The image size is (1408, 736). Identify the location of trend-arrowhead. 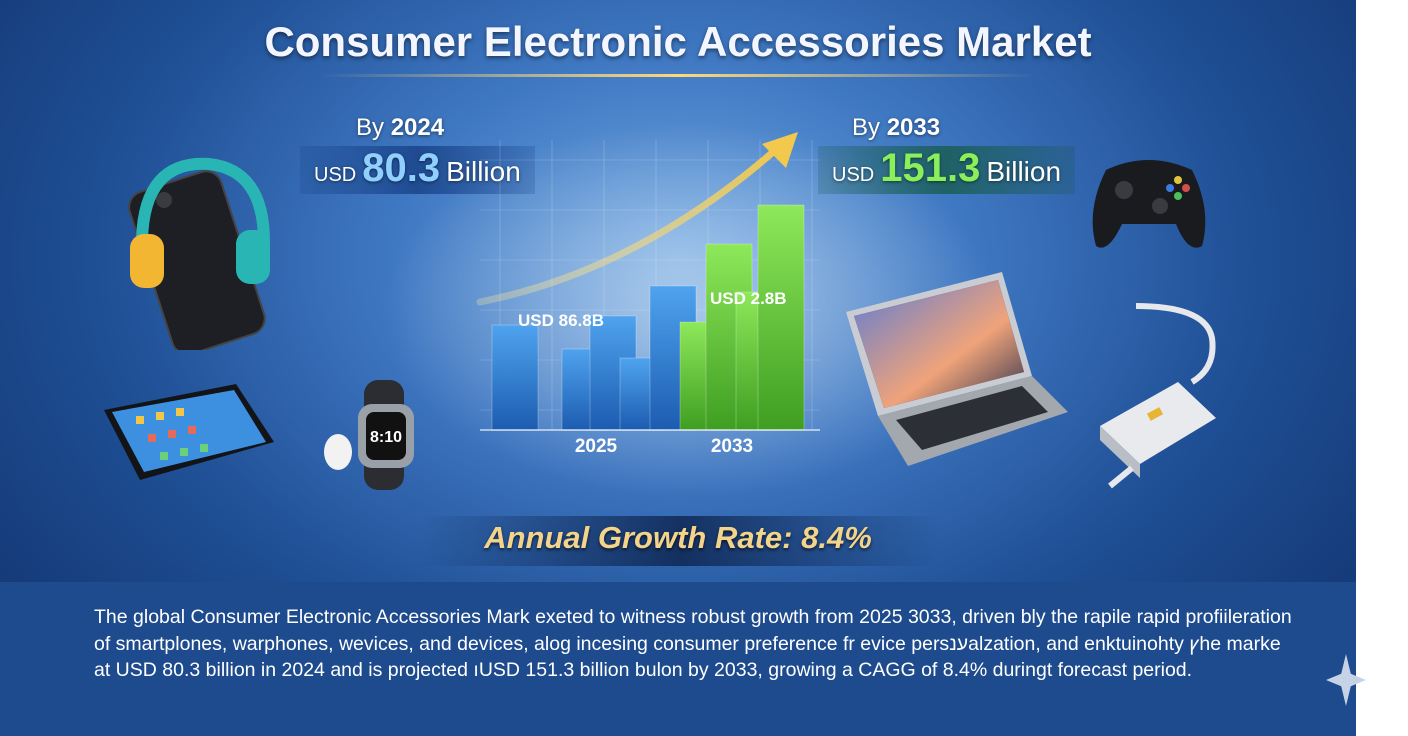
(780, 150).